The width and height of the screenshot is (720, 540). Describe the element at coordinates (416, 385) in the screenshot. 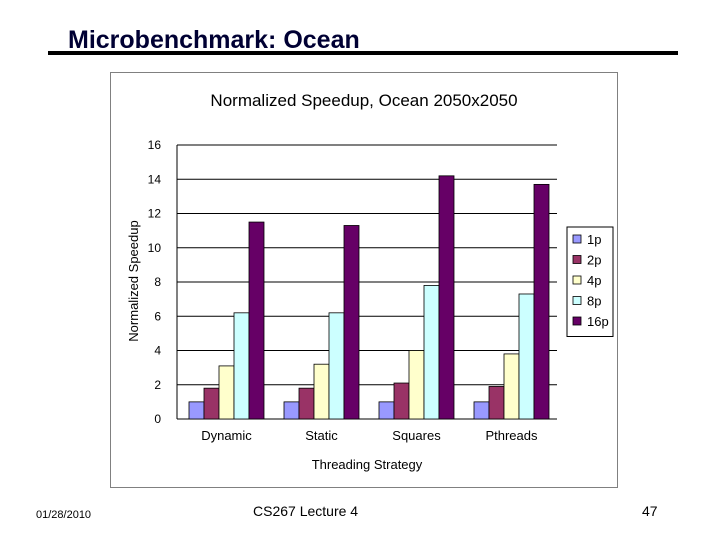

I see `bar-4p-squares` at that location.